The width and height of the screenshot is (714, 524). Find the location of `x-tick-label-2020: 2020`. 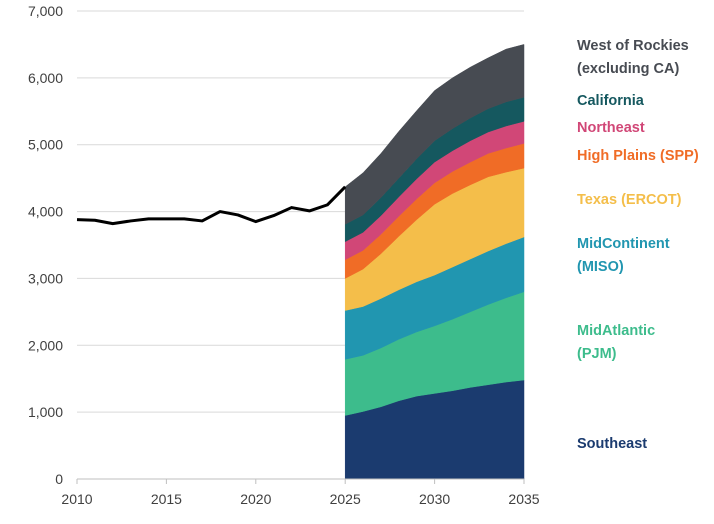

x-tick-label-2020: 2020 is located at coordinates (255, 499).